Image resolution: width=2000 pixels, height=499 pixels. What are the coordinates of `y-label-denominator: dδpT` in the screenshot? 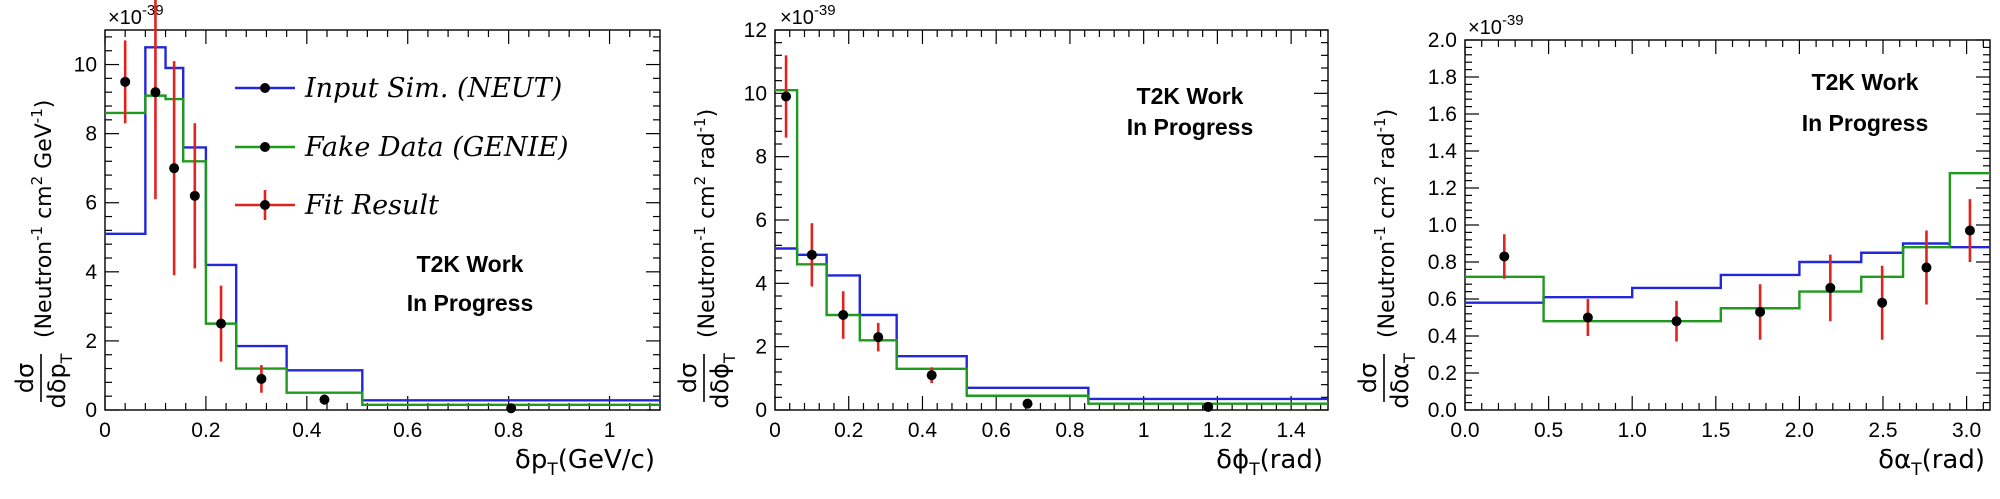 It's located at (59, 380).